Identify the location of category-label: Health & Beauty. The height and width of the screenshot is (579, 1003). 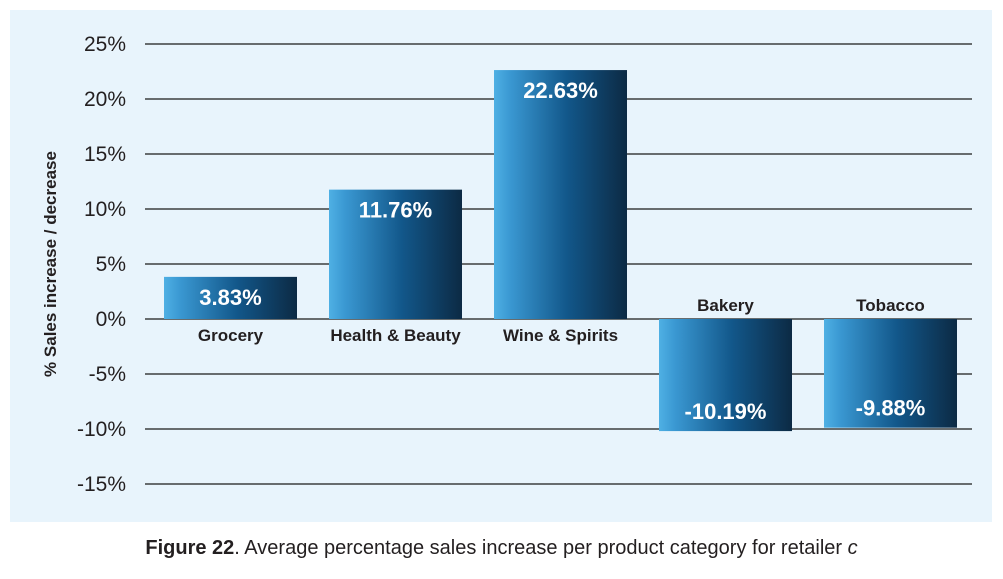
(395, 335).